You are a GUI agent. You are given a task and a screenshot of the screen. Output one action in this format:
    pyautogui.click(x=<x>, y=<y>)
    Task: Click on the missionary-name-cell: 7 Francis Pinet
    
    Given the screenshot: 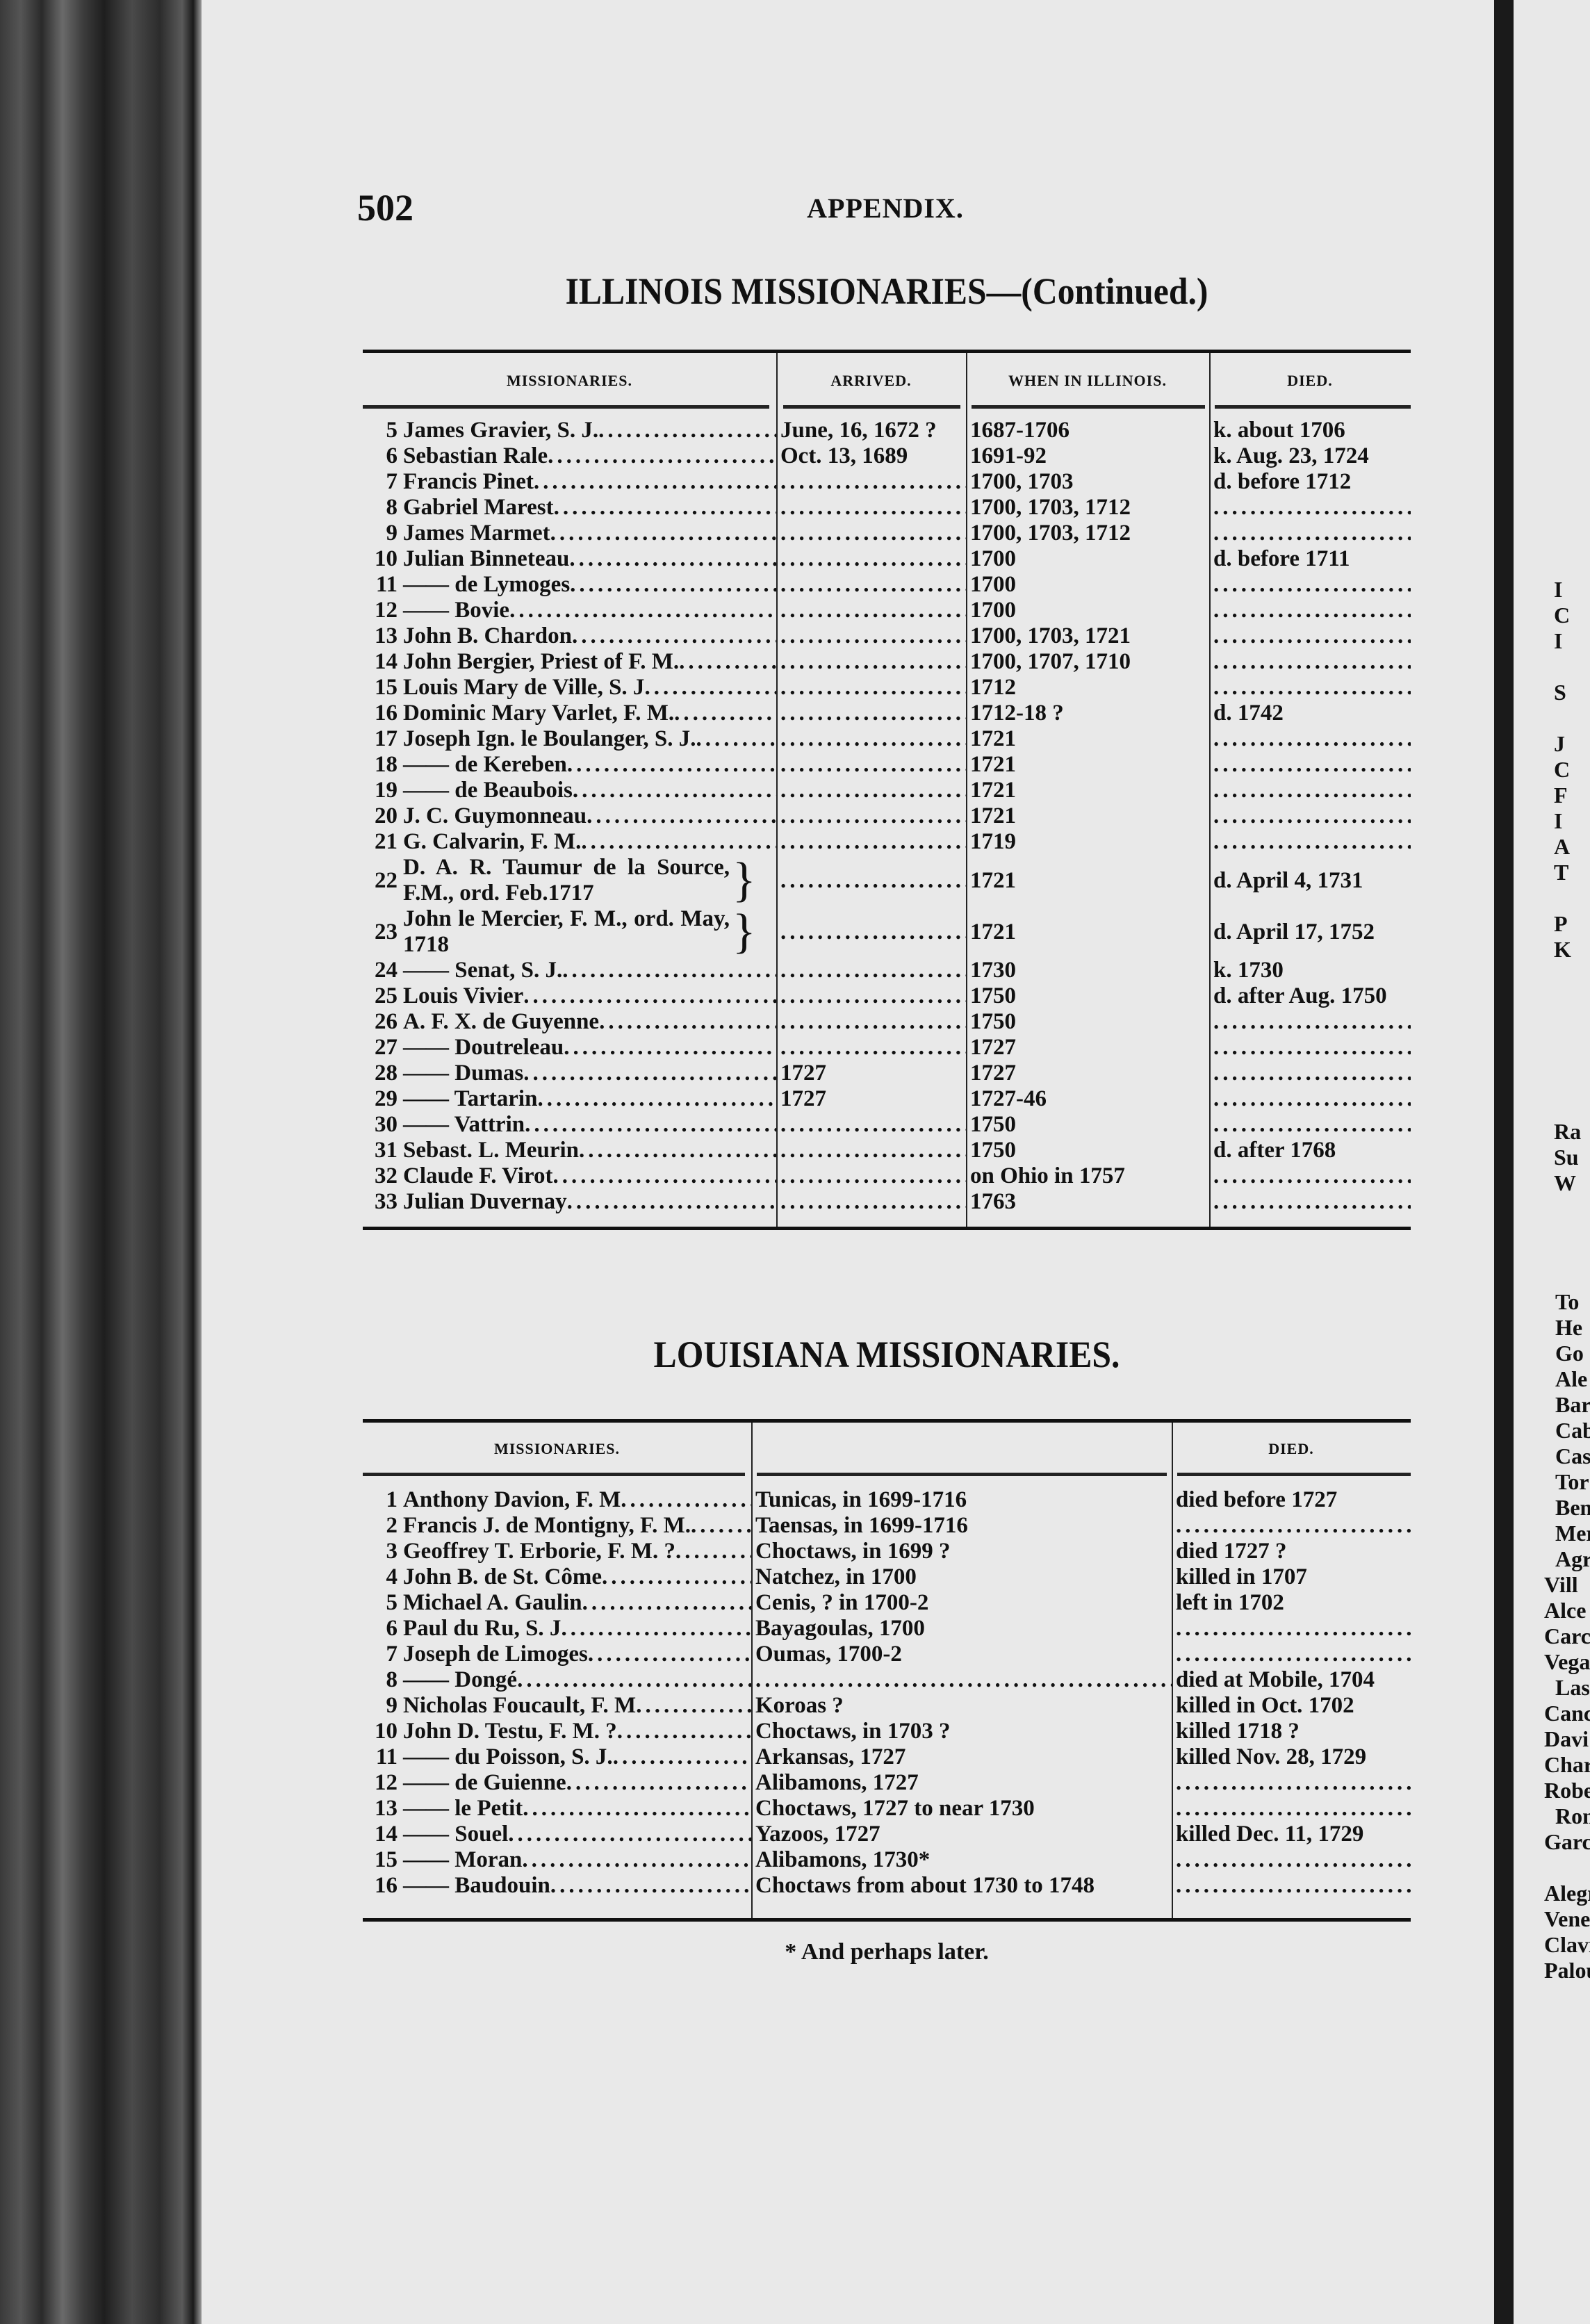 What is the action you would take?
    pyautogui.click(x=569, y=482)
    